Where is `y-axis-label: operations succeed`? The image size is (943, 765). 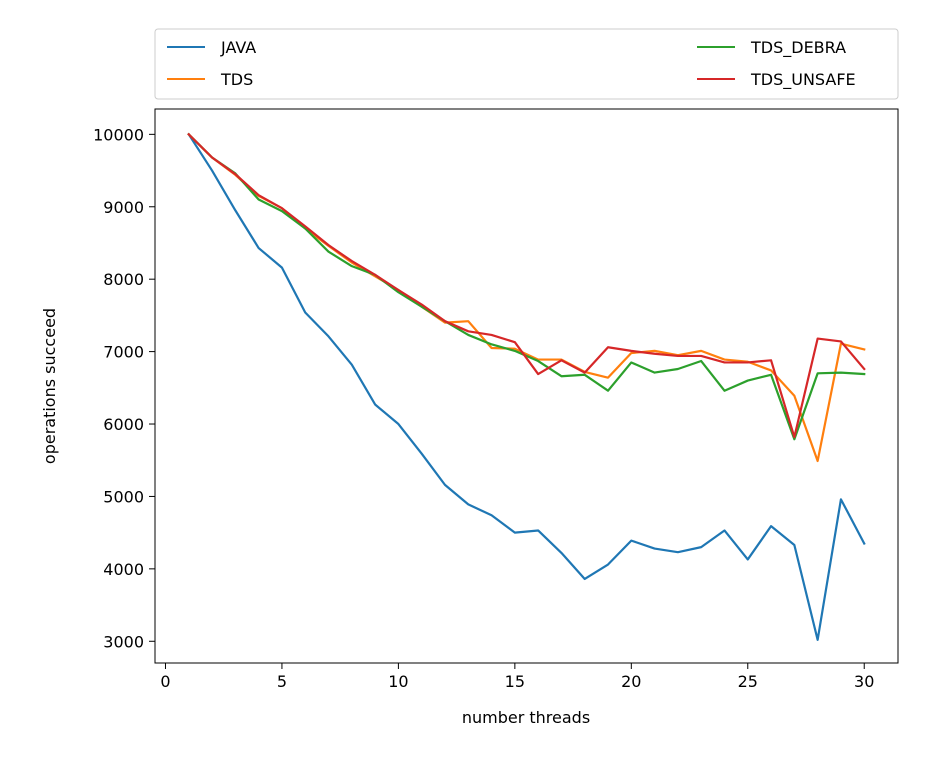
y-axis-label: operations succeed is located at coordinates (49, 386).